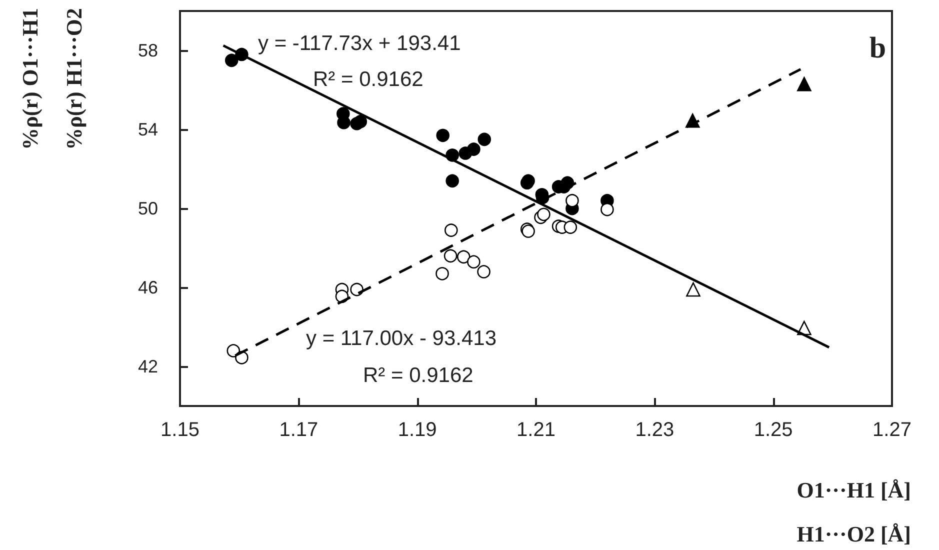 This screenshot has height=550, width=939. Describe the element at coordinates (148, 366) in the screenshot. I see `y-tick-label: 42` at that location.